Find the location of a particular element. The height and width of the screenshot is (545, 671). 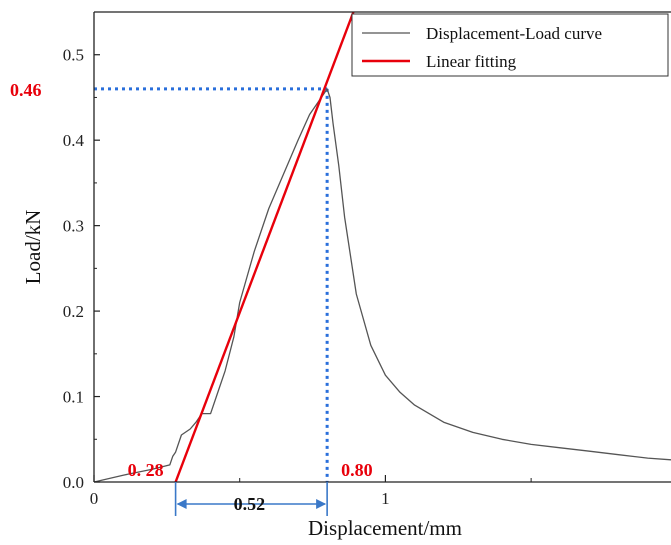

span-arrow-left-head is located at coordinates (181, 504).